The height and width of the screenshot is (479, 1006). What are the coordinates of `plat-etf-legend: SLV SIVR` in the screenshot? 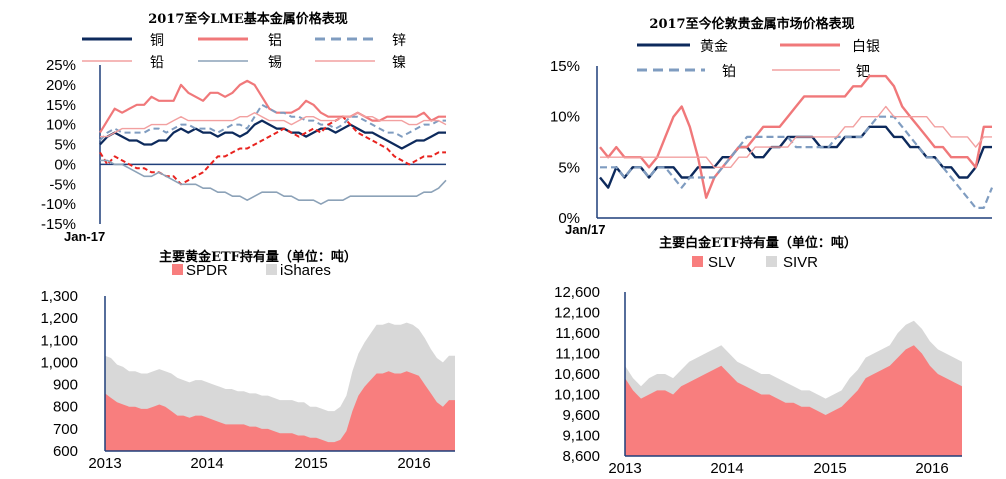 It's located at (755, 262).